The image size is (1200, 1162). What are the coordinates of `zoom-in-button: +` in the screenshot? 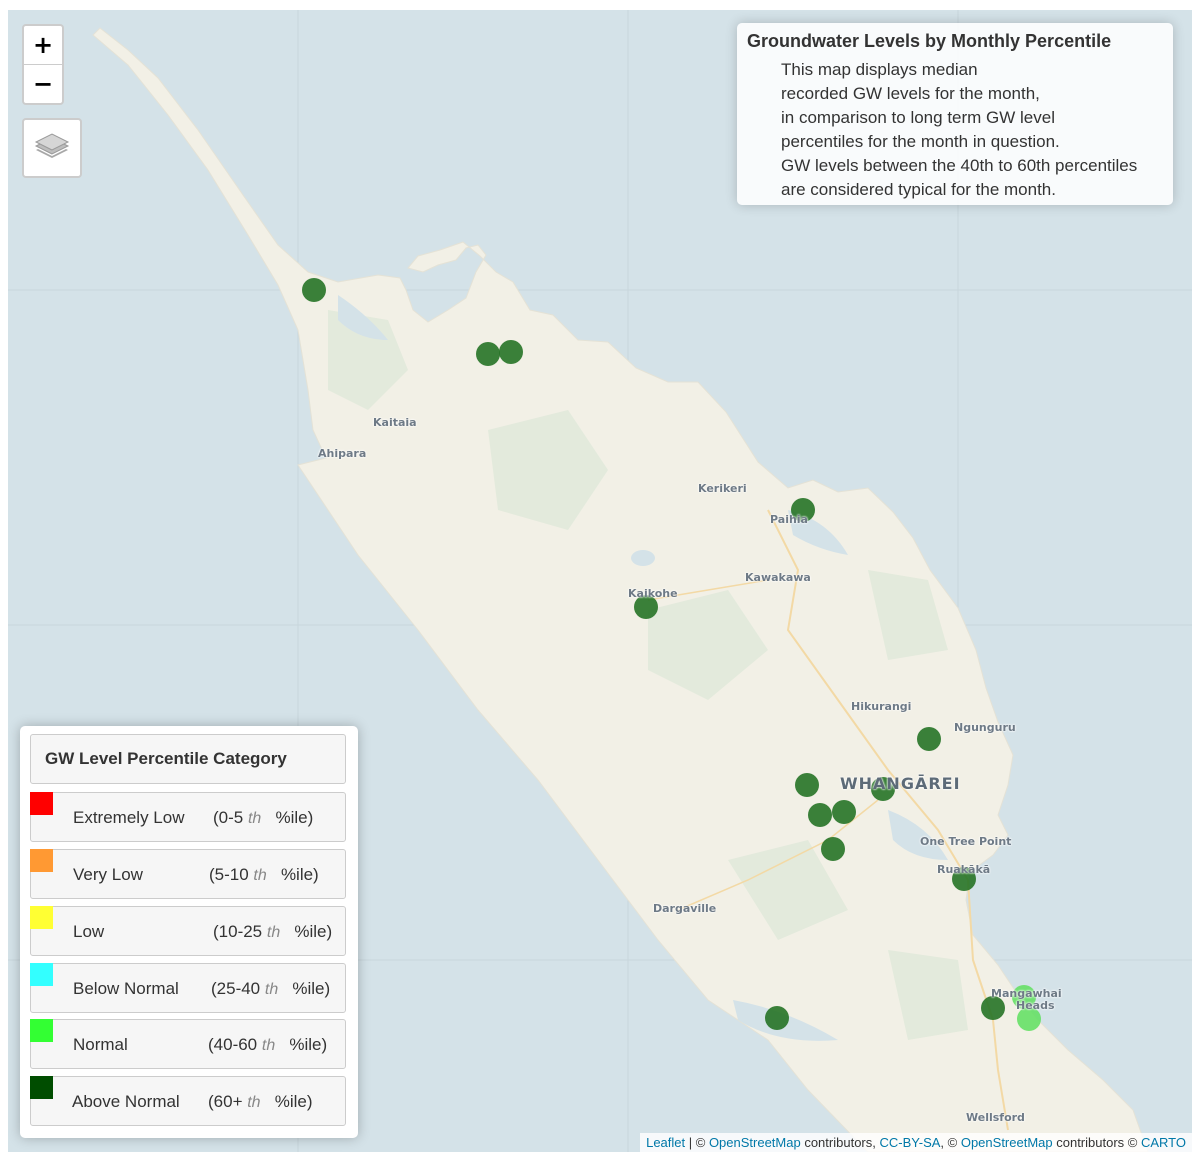 It's located at (43, 45).